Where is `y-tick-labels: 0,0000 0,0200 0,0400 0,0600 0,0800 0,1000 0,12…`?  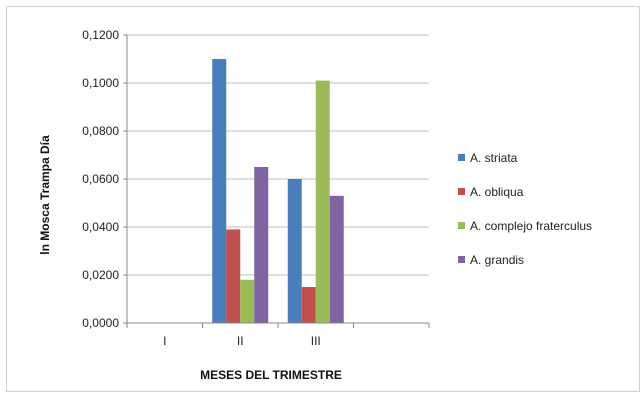
y-tick-labels: 0,0000 0,0200 0,0400 0,0600 0,0800 0,1000 0,12… is located at coordinates (104, 179).